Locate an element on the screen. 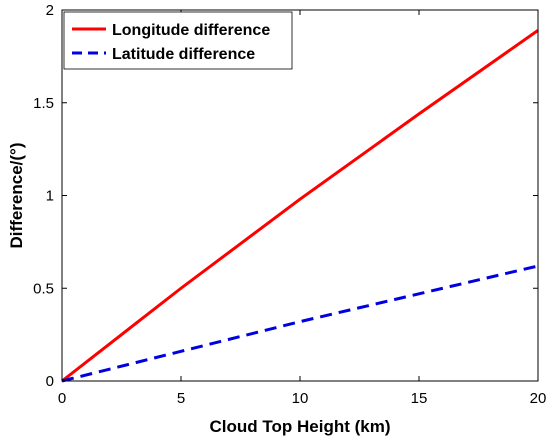 This screenshot has width=550, height=440. y-tick-label: 1.5 is located at coordinates (43, 103).